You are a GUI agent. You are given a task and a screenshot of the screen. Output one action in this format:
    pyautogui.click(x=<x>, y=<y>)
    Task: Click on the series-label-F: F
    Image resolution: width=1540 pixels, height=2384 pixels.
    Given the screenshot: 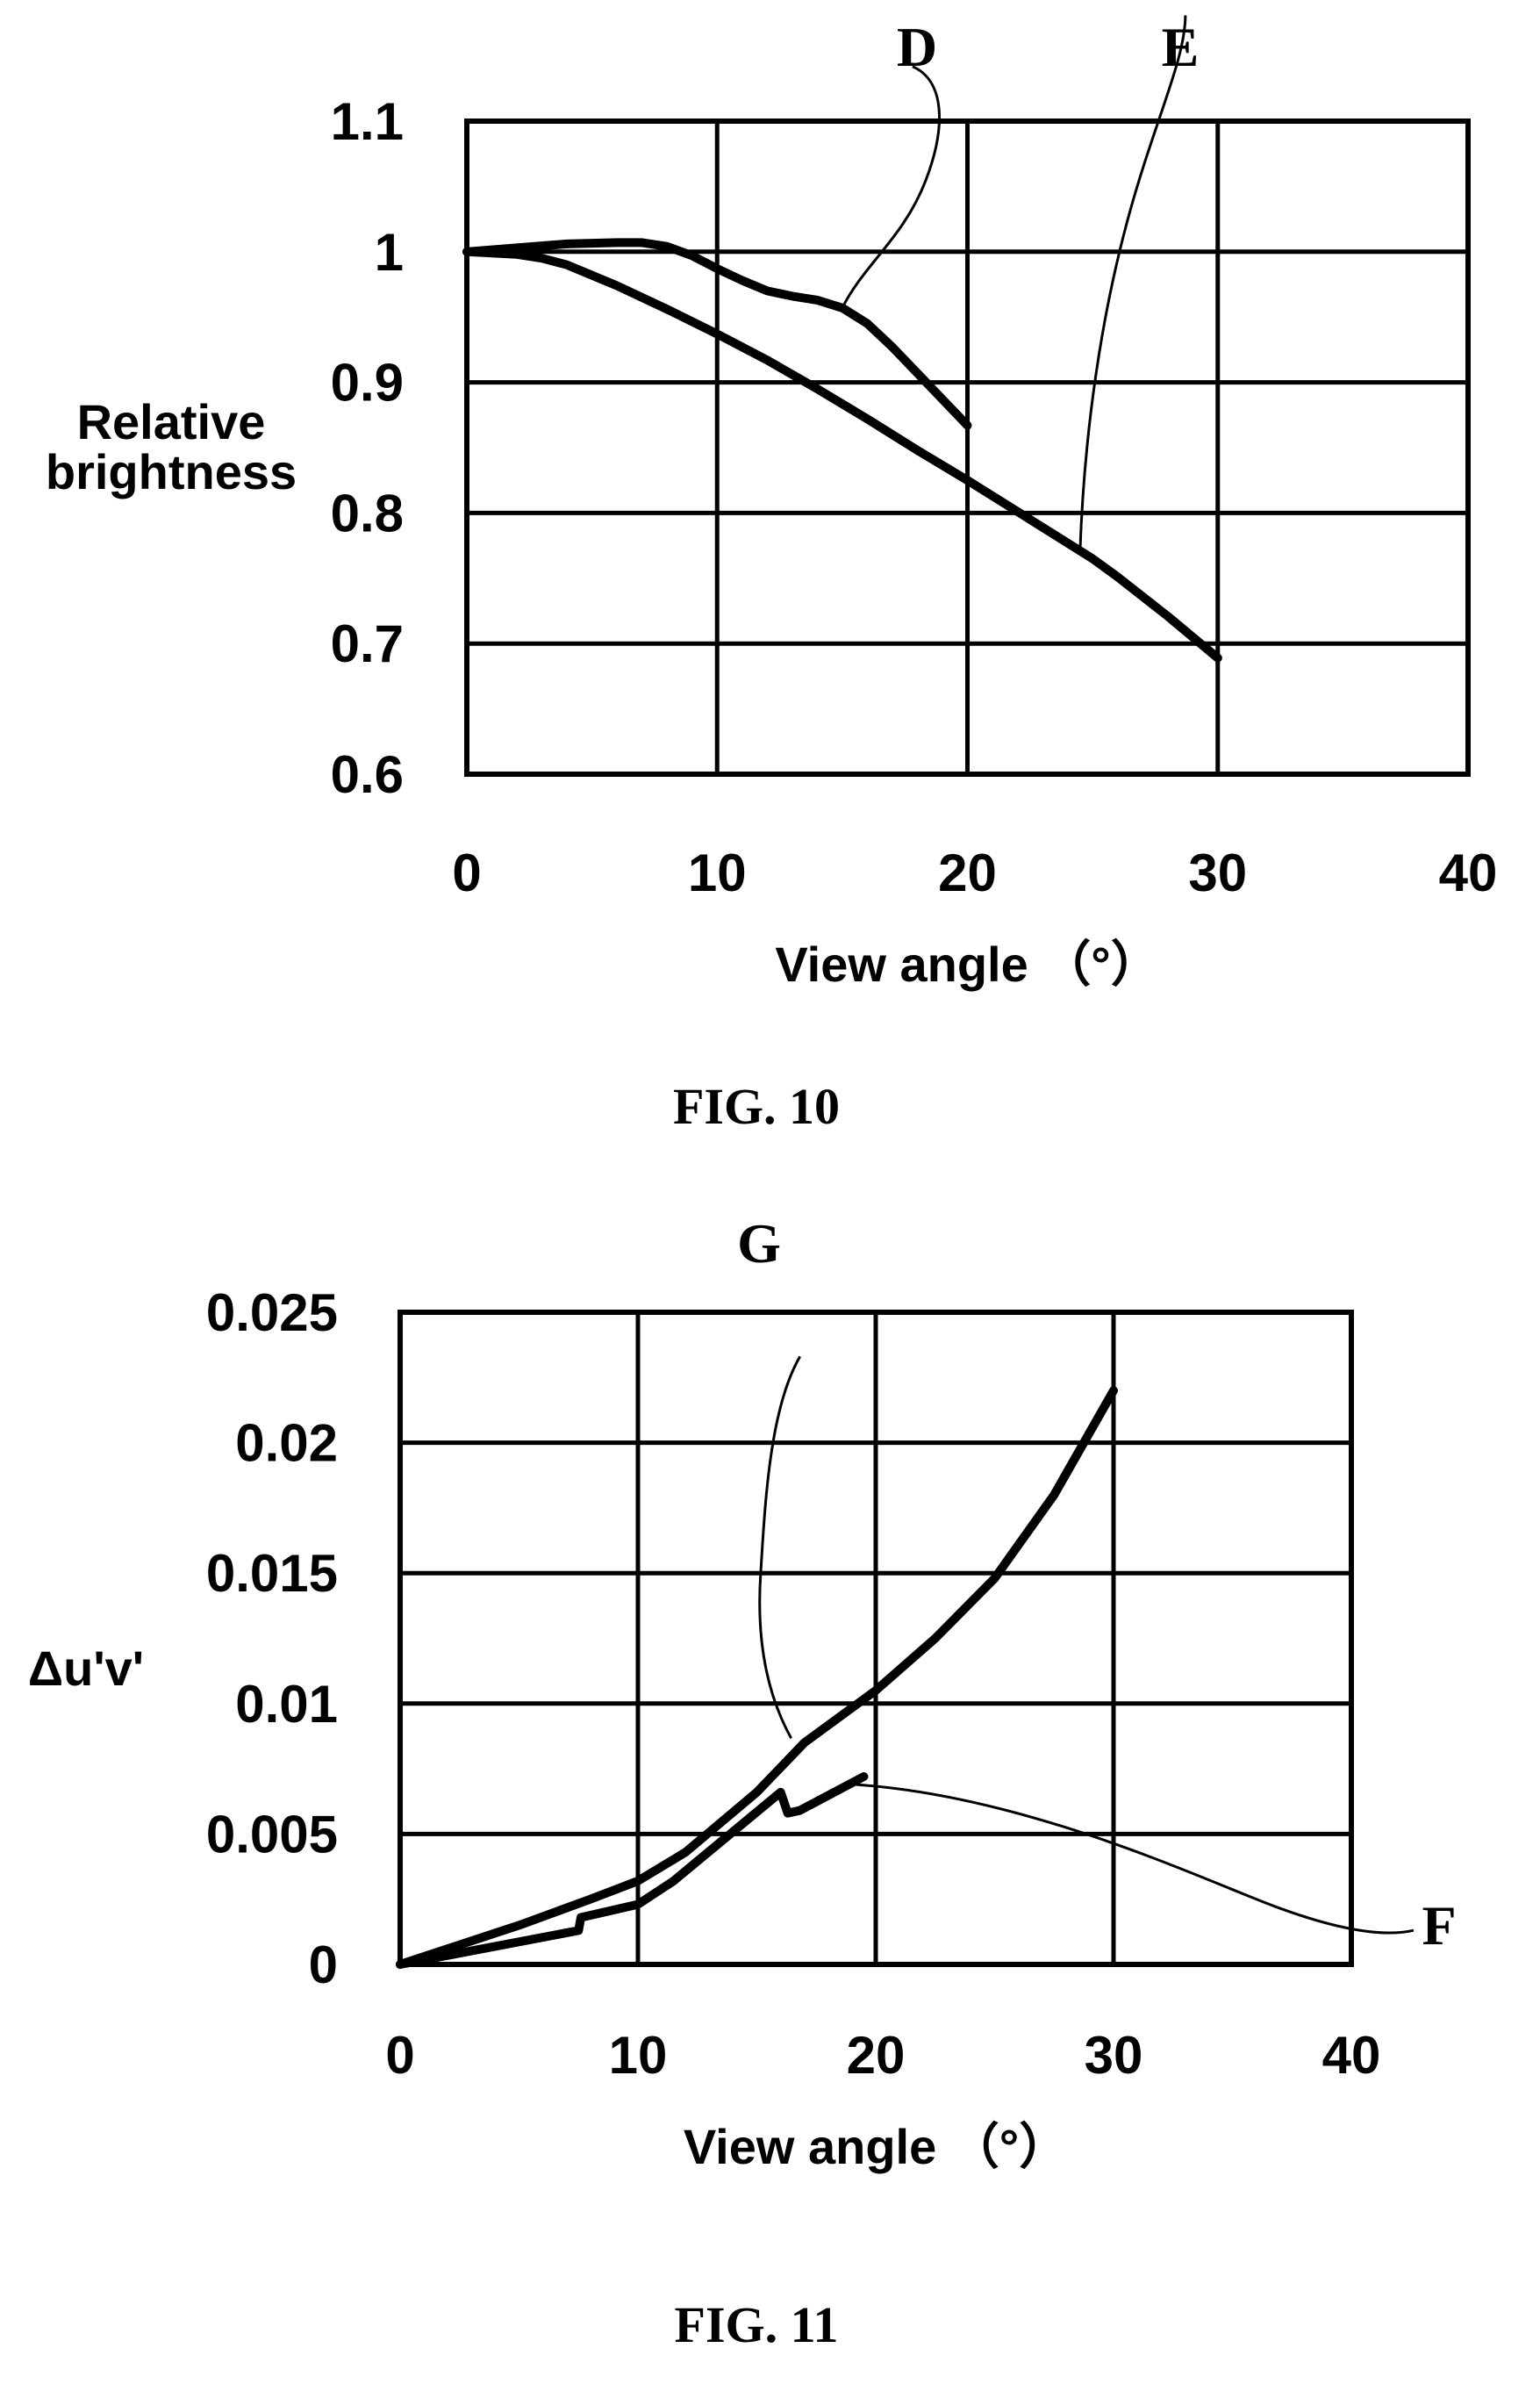 What is the action you would take?
    pyautogui.click(x=1439, y=1926)
    